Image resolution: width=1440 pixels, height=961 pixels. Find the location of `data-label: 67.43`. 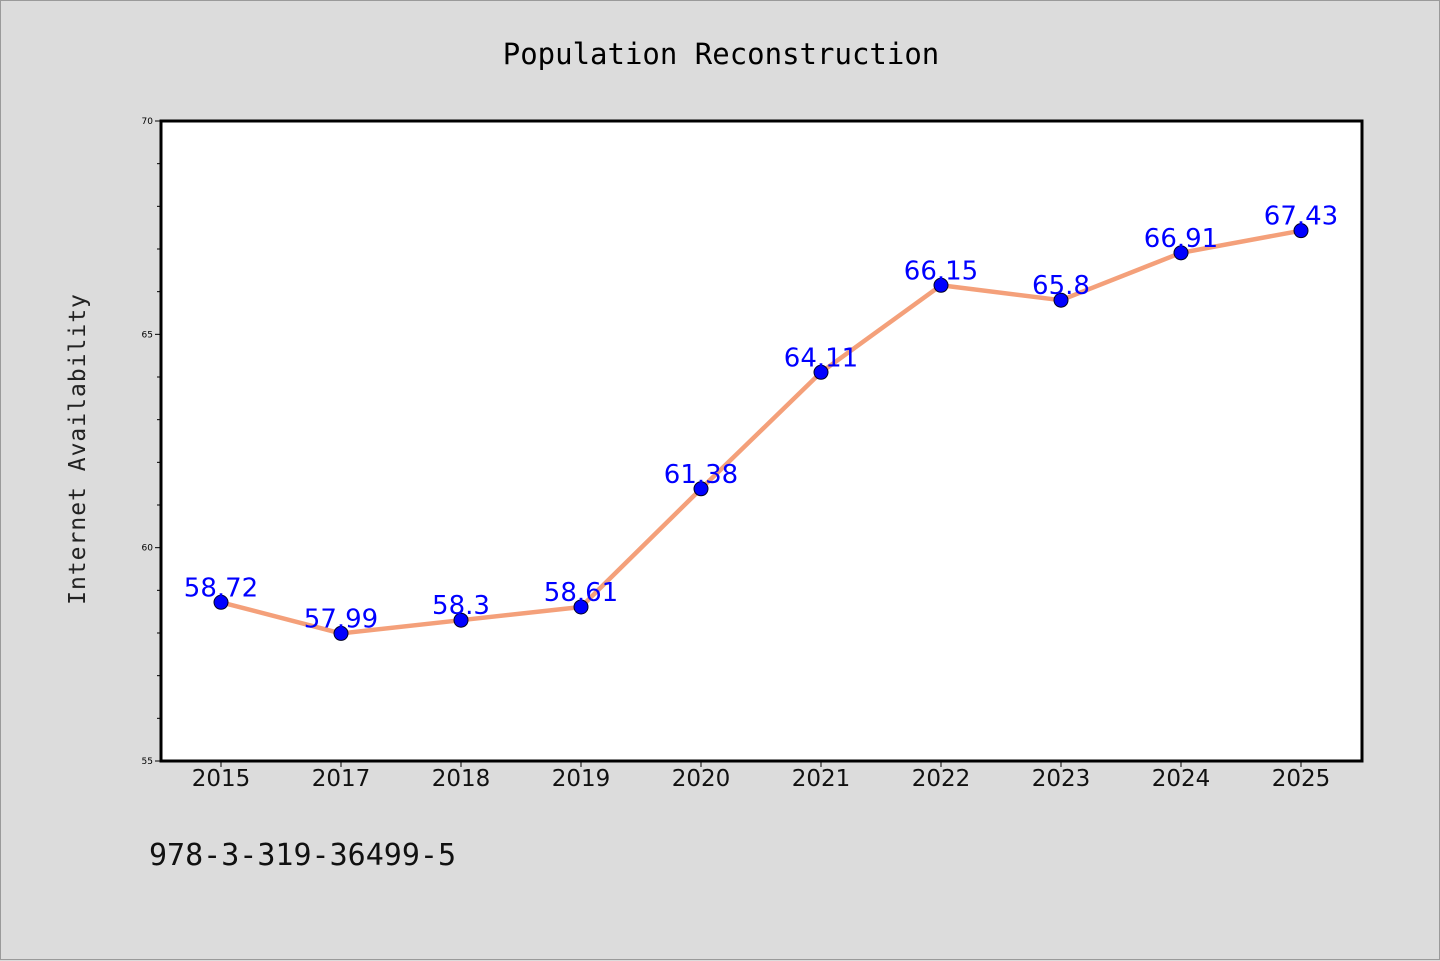

data-label: 67.43 is located at coordinates (1301, 217).